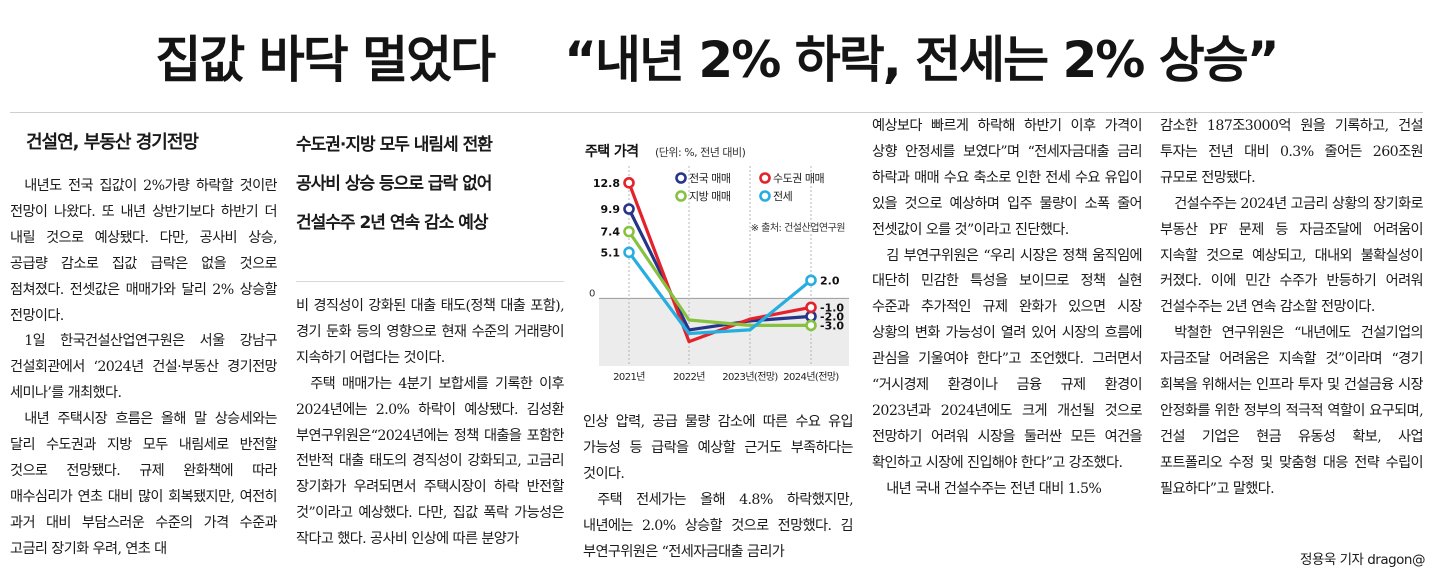 The image size is (1433, 580). What do you see at coordinates (394, 184) in the screenshot?
I see `subhead: 공사비 상승 등으로 급락 없어` at bounding box center [394, 184].